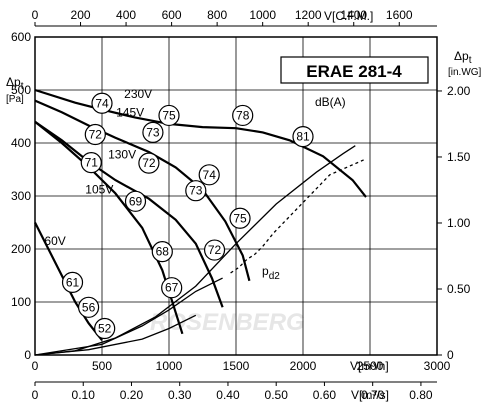 Image resolution: width=486 pixels, height=408 pixels. What do you see at coordinates (373, 395) in the screenshot?
I see `bottom-axis-m3s-tick-label: 0.70` at bounding box center [373, 395].